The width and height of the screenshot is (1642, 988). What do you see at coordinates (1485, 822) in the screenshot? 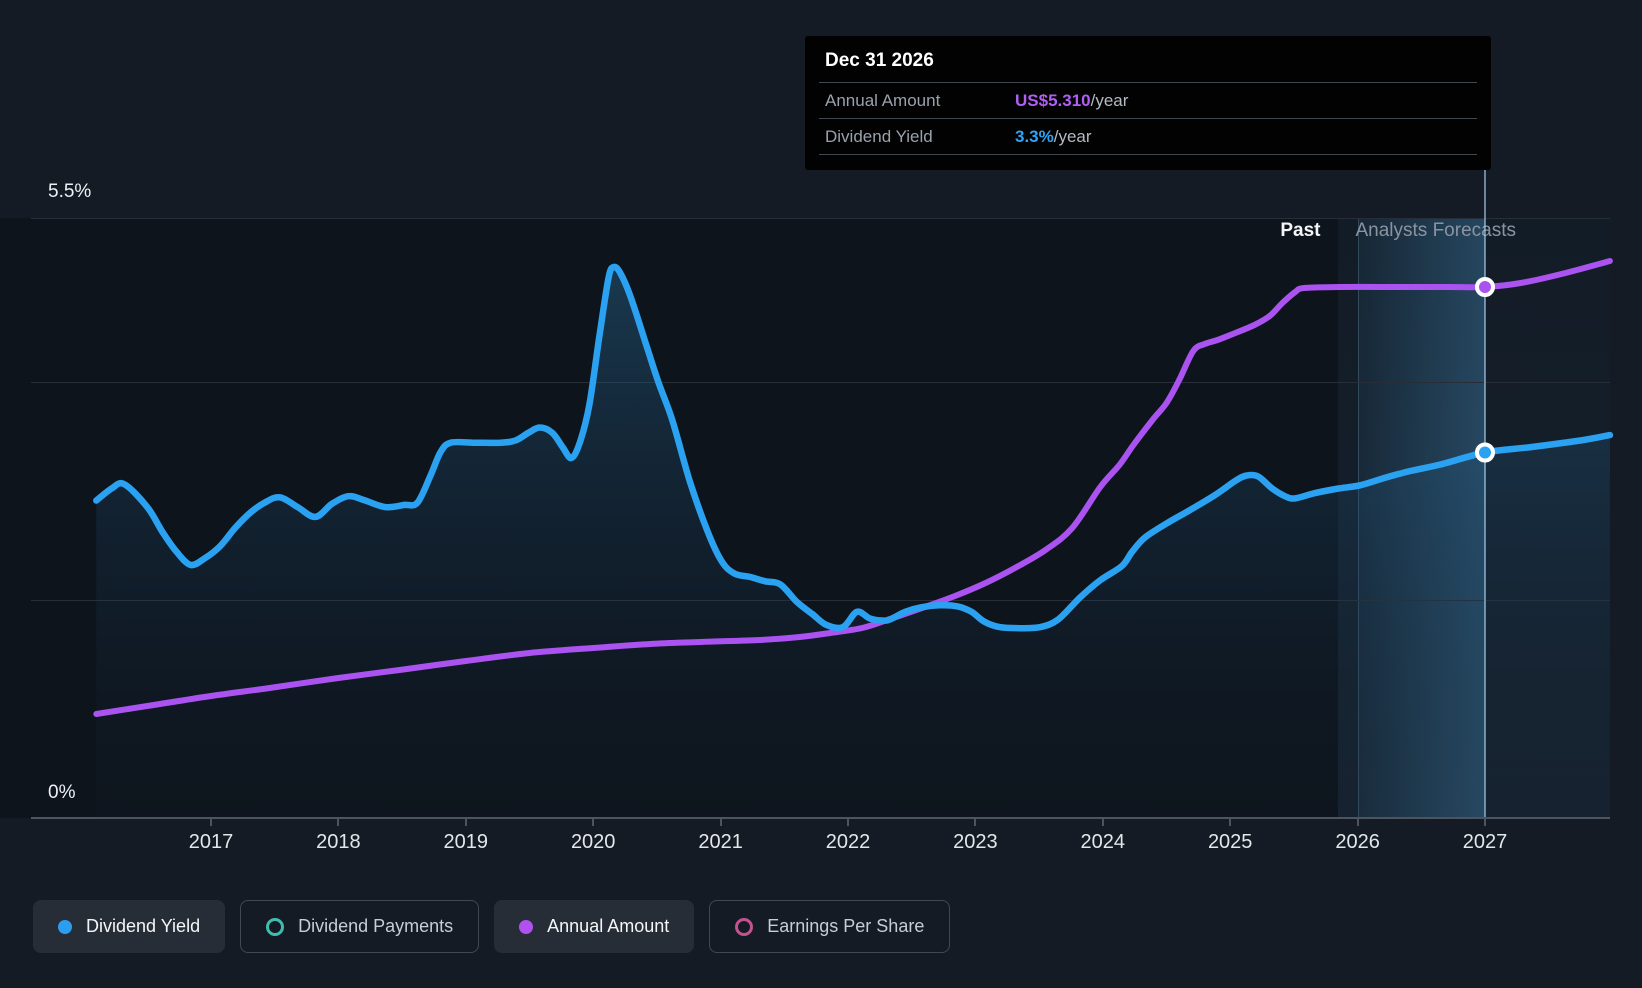
I see `x-axis-tick-2027` at bounding box center [1485, 822].